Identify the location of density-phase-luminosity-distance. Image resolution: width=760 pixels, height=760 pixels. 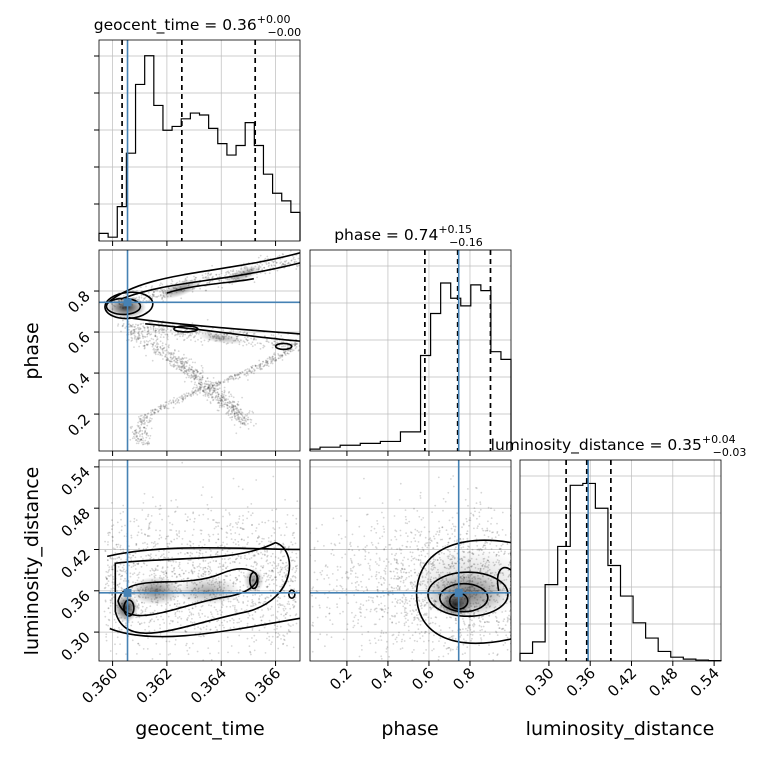
(410, 568).